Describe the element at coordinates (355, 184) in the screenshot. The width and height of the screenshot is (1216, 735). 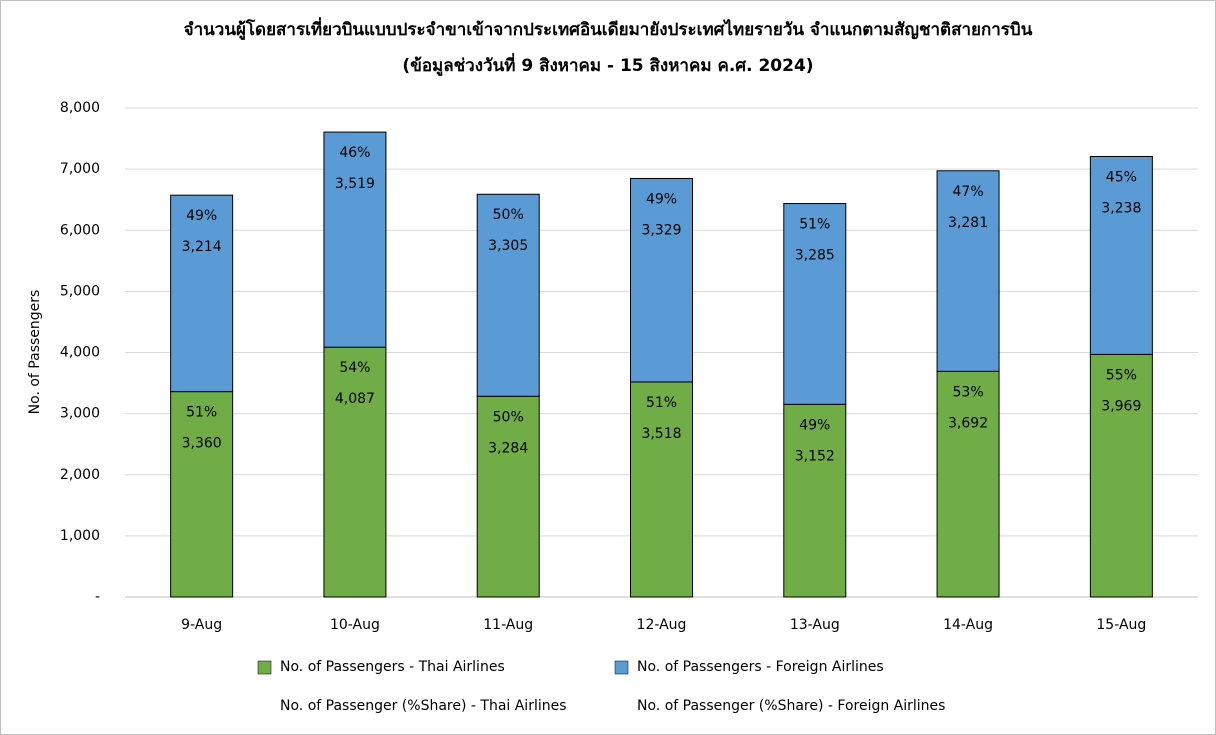
I see `value-label: 3,519` at that location.